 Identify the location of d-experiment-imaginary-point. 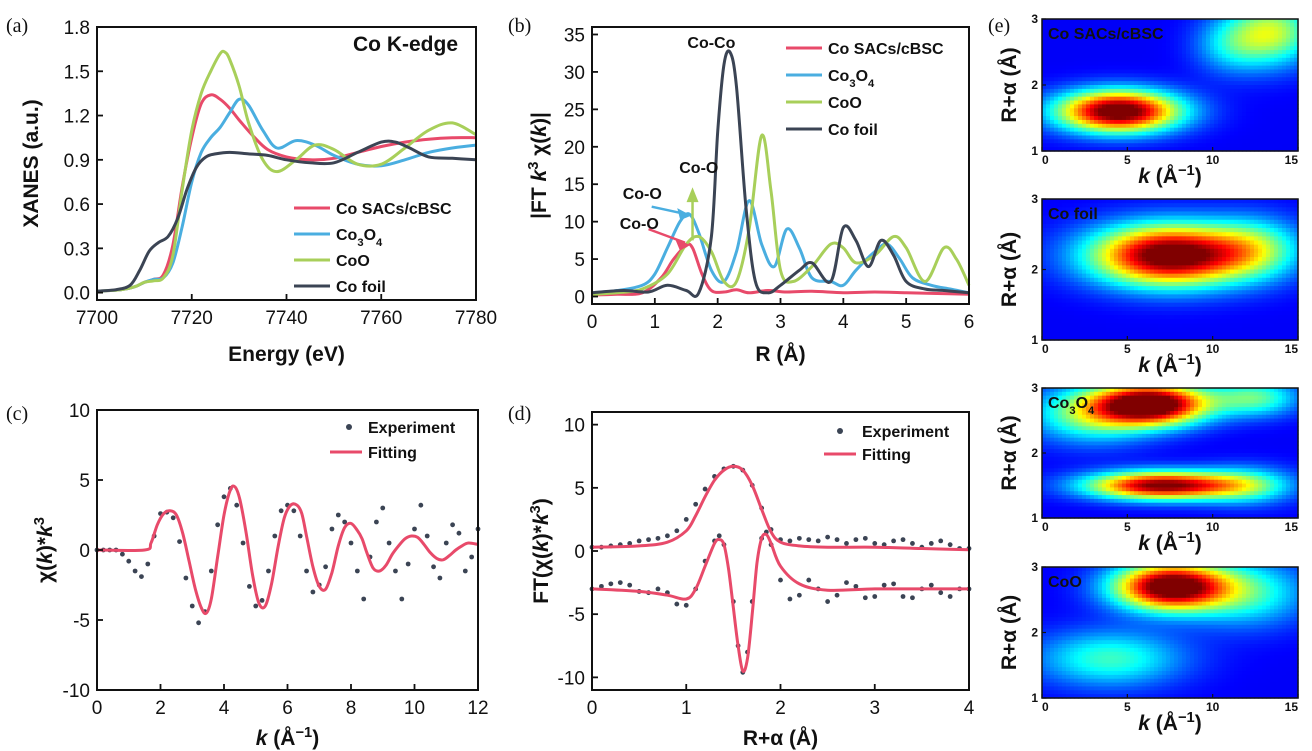
(846, 582).